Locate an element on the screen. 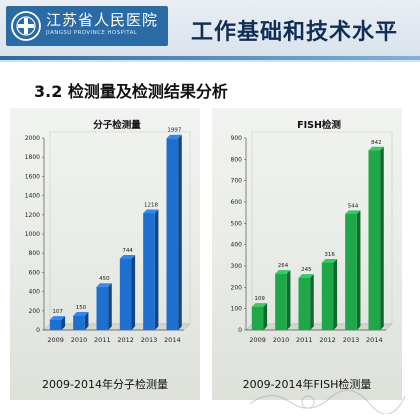 Image resolution: width=420 pixels, height=420 pixels. hospital-emblem-icon is located at coordinates (26, 26).